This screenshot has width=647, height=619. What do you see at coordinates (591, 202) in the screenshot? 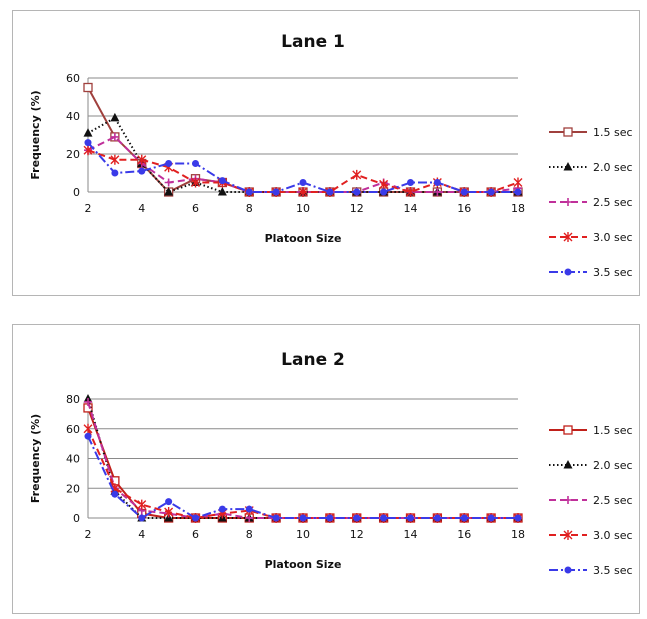
I see `legend-entry: 2.5 sec` at bounding box center [591, 202].